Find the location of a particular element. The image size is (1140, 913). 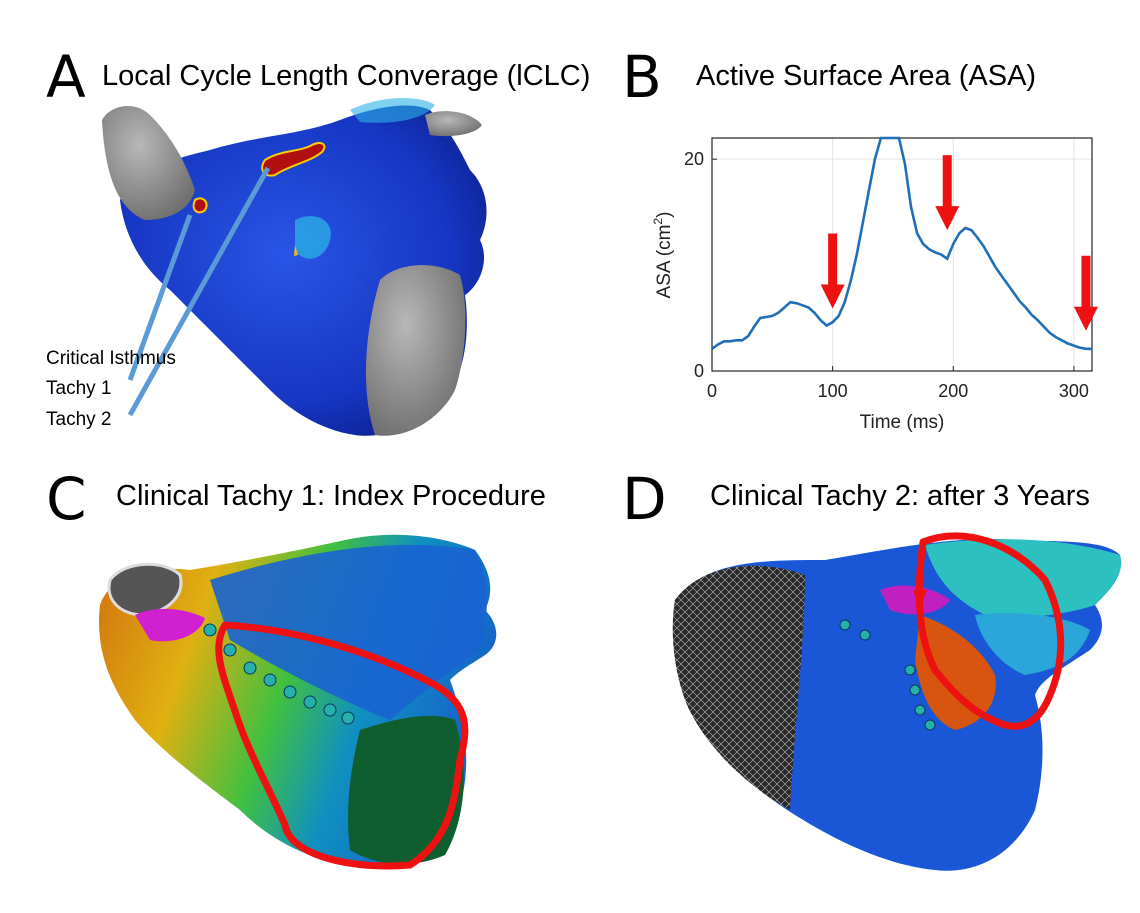

chart-ticks: 0 100 200 300 0 20 is located at coordinates (886, 275).